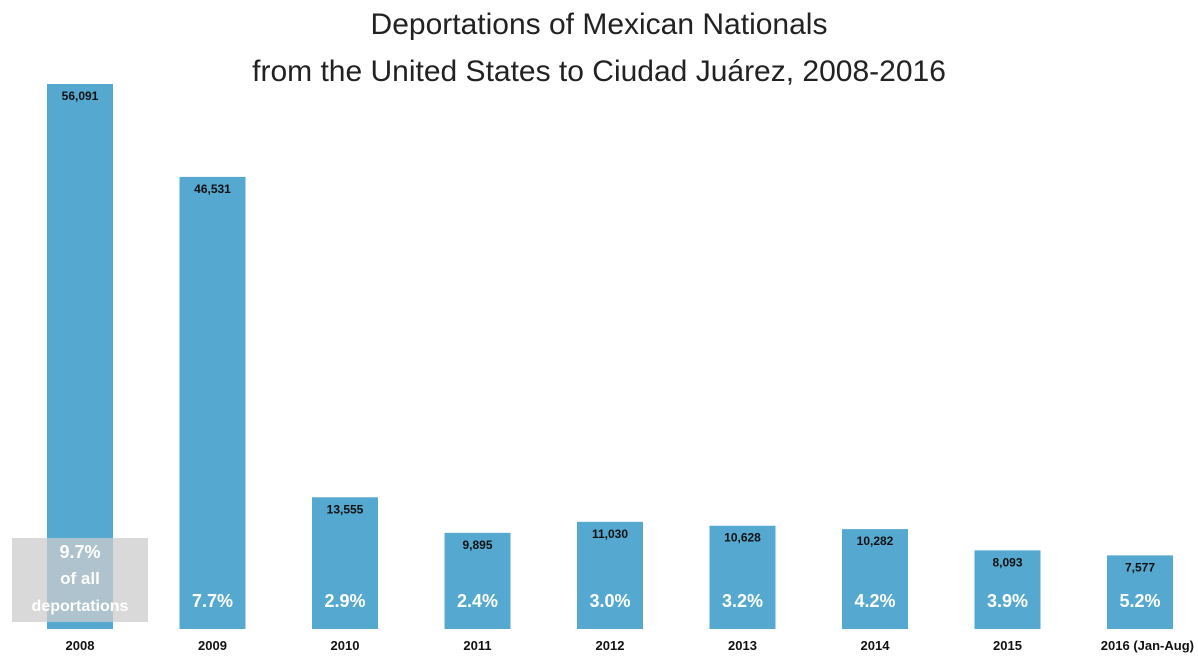  Describe the element at coordinates (80, 645) in the screenshot. I see `x-tick-label: 2008` at that location.